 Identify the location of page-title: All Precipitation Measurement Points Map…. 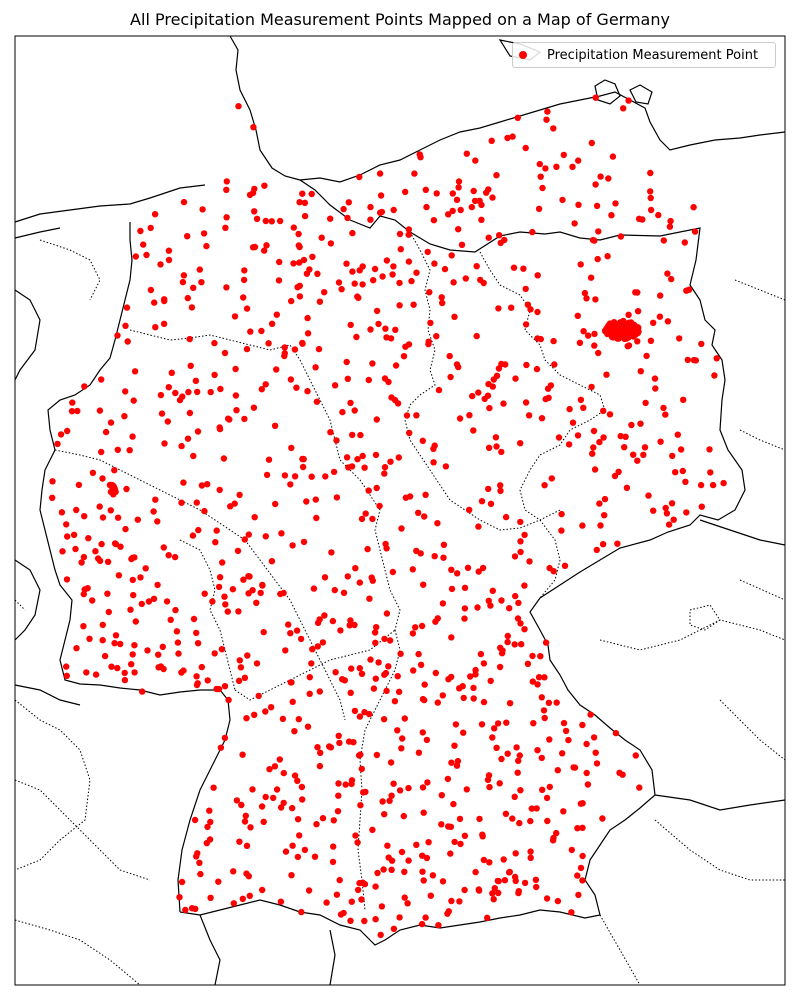
(400, 19).